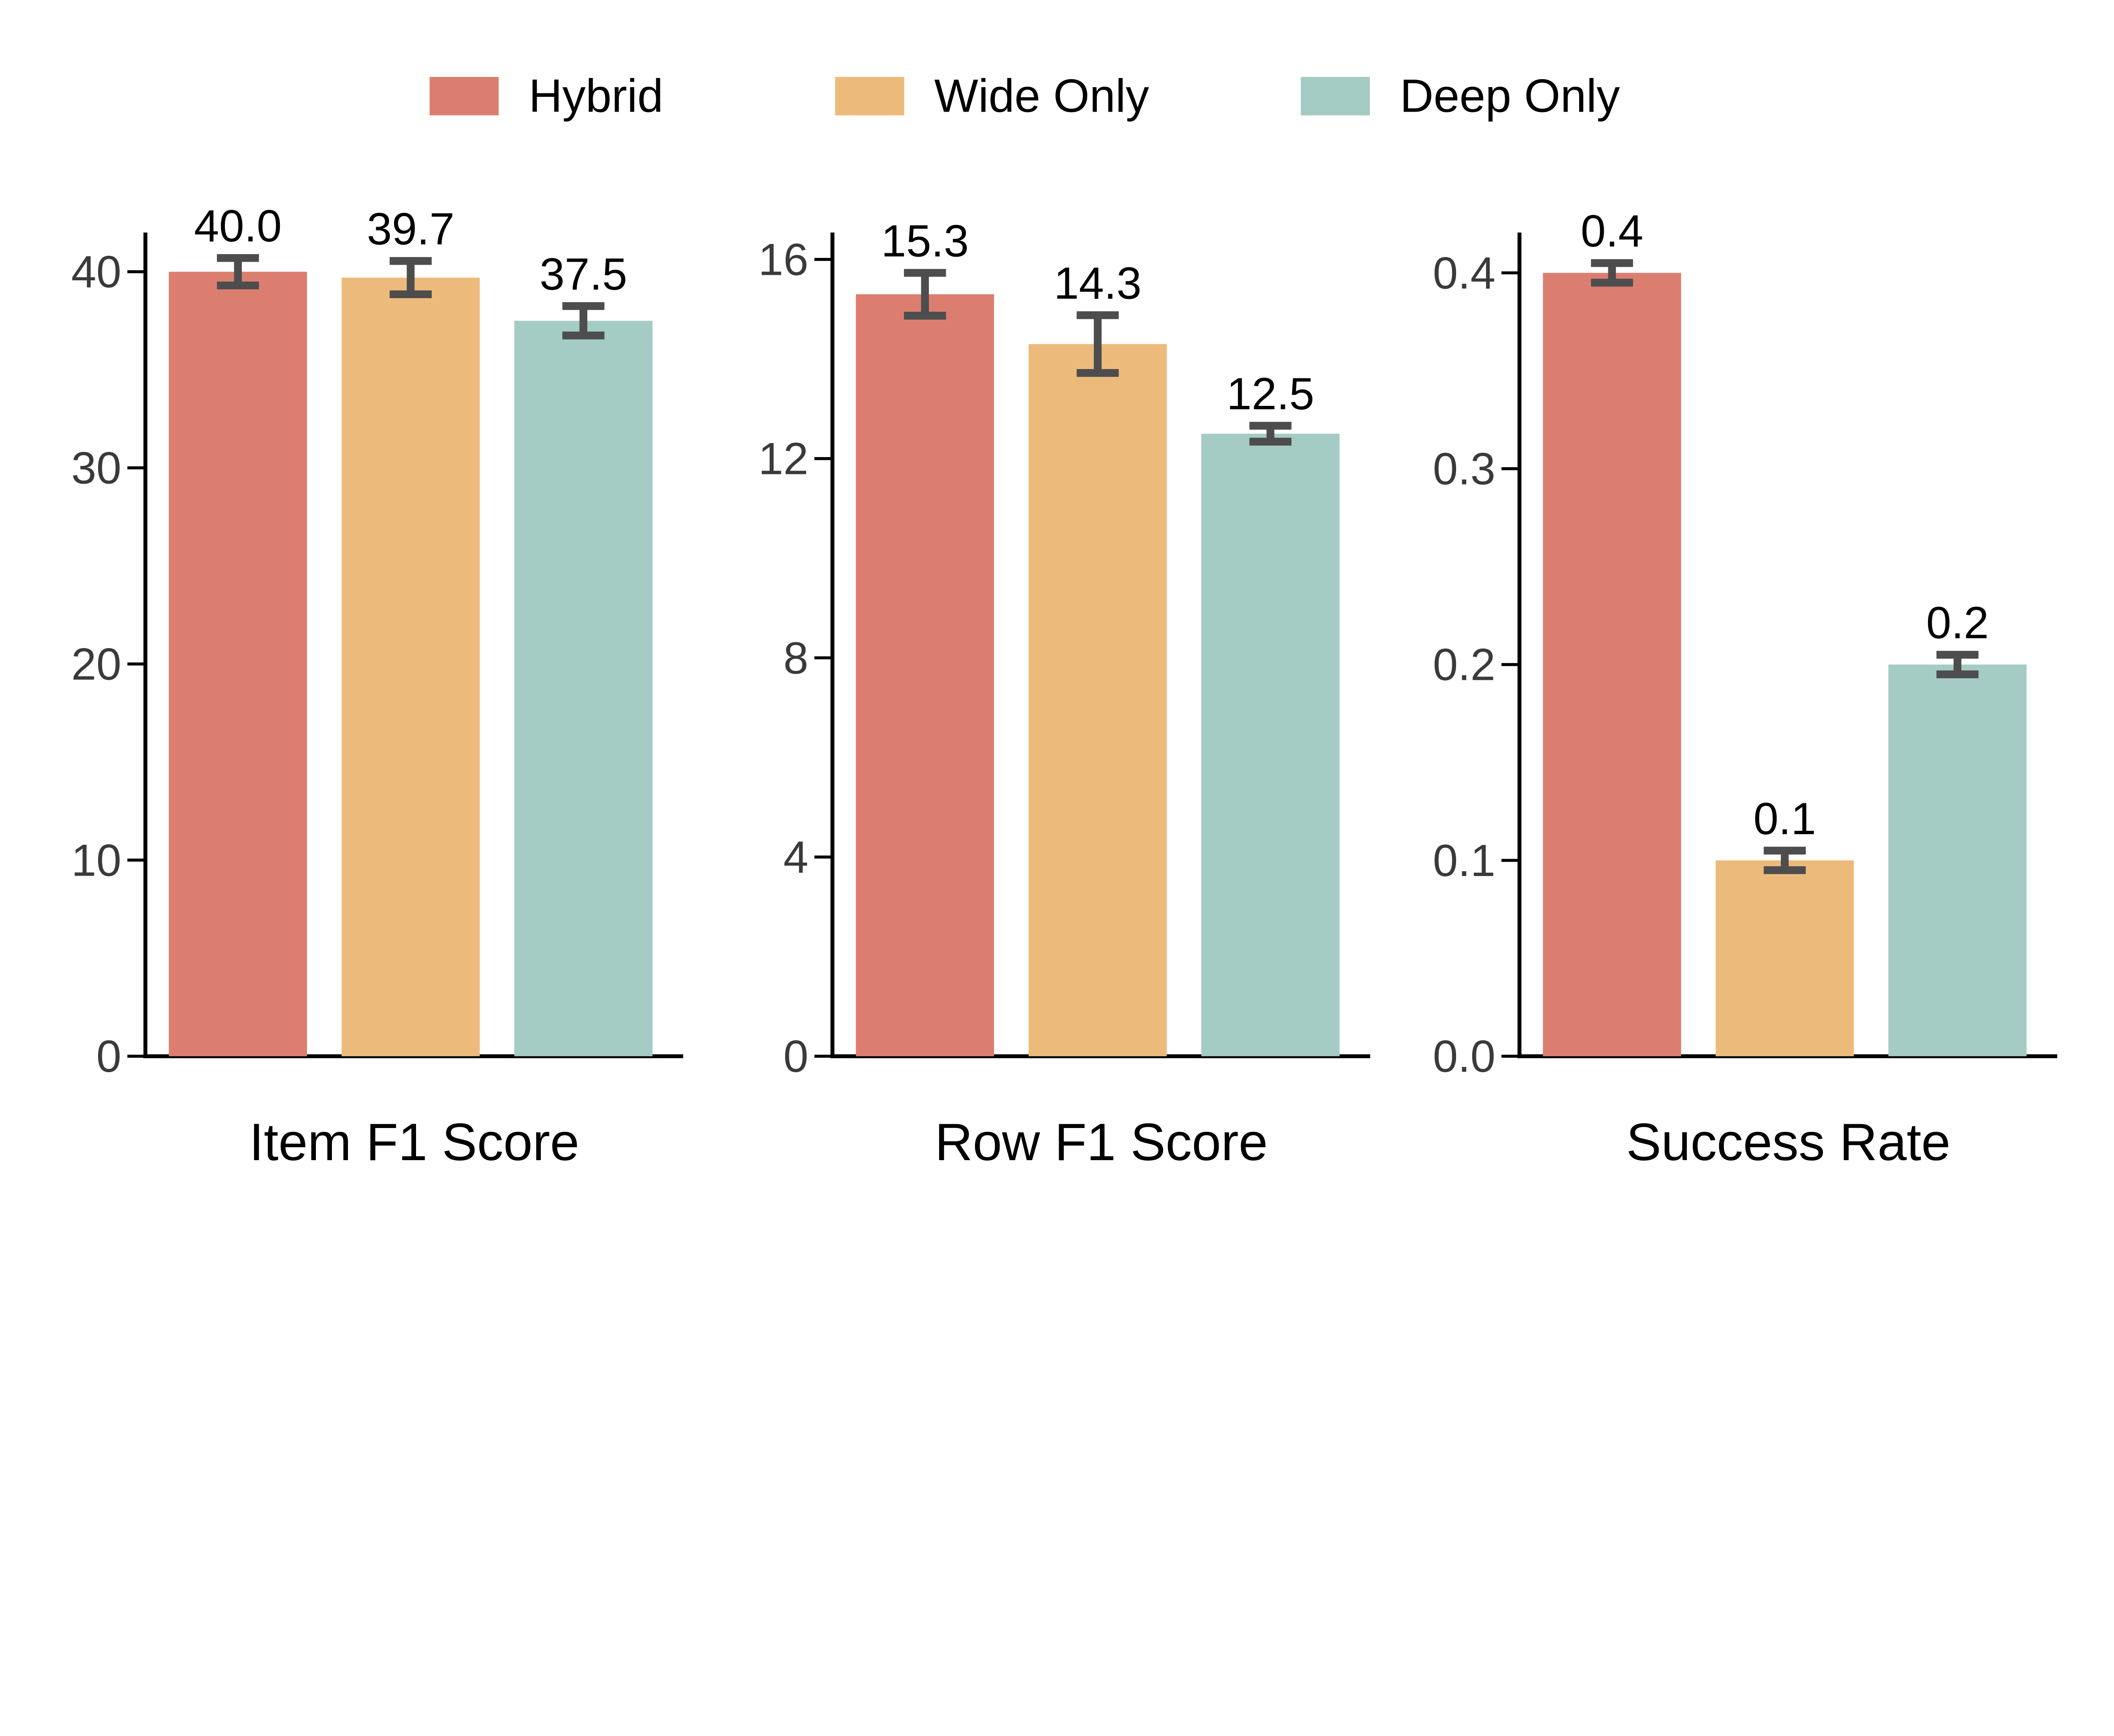 The height and width of the screenshot is (1736, 2114). I want to click on value-label: 0.4, so click(1612, 231).